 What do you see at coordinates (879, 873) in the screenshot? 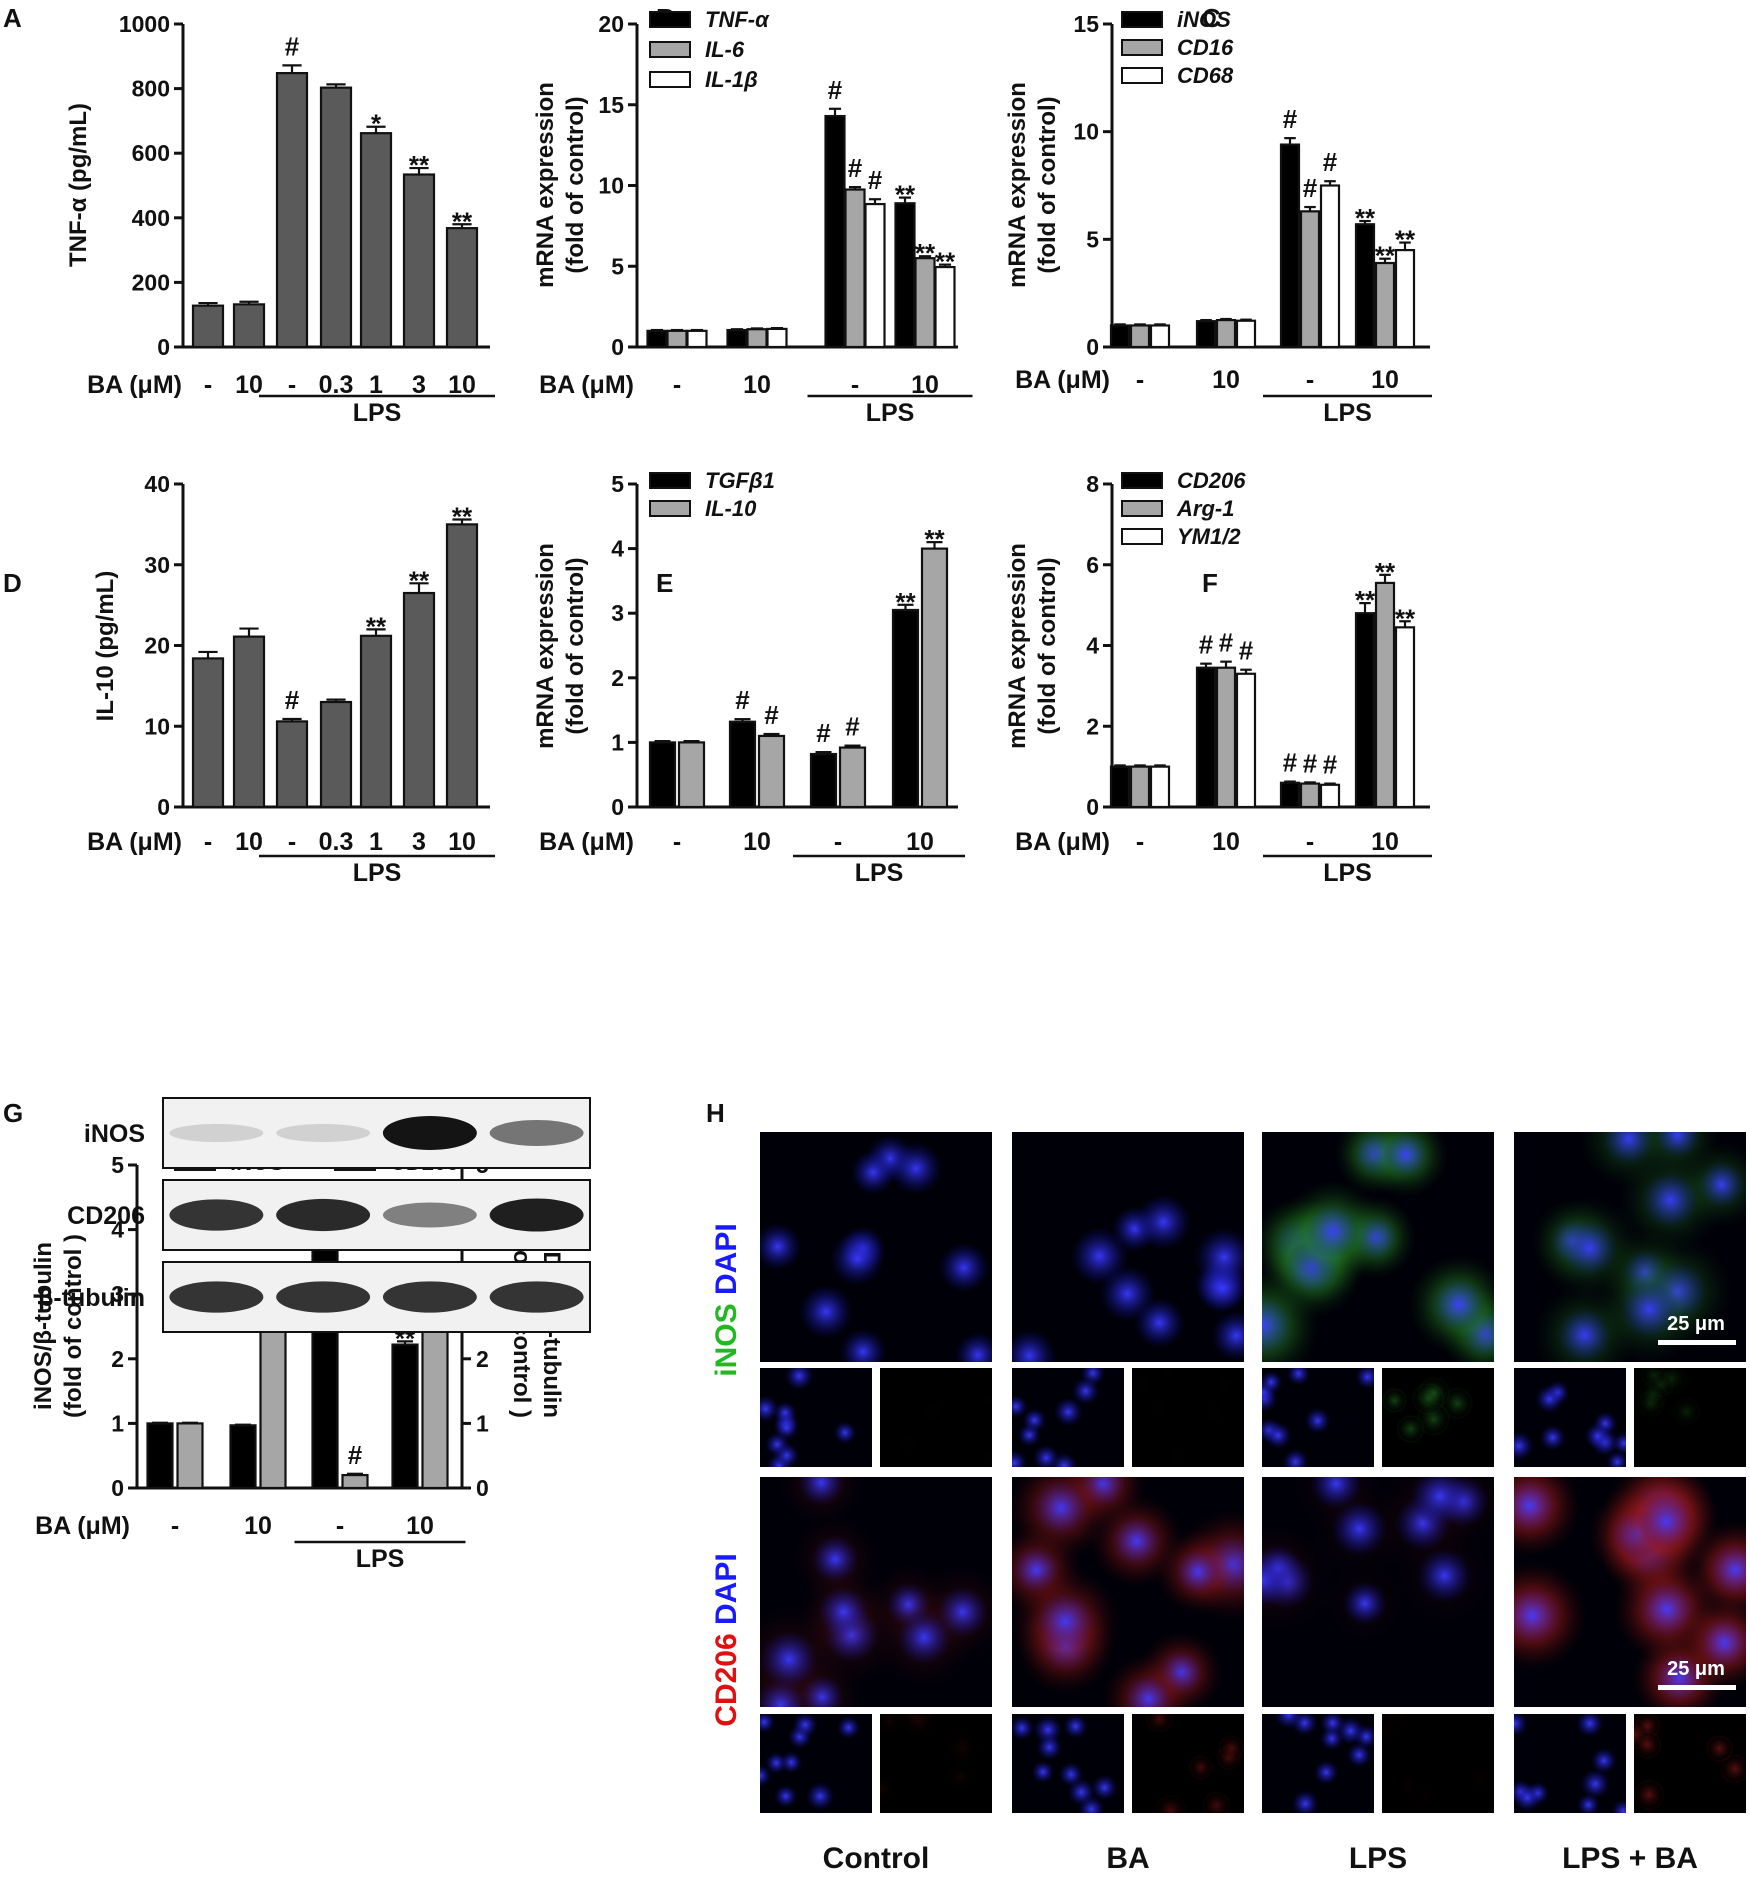
I see `lps-group-label: LPS` at bounding box center [879, 873].